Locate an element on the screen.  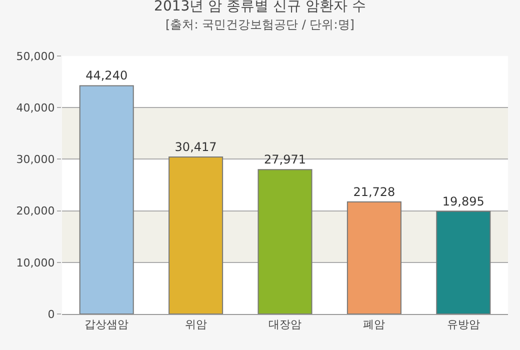
x-tick-label: 유방암 is located at coordinates (463, 325).